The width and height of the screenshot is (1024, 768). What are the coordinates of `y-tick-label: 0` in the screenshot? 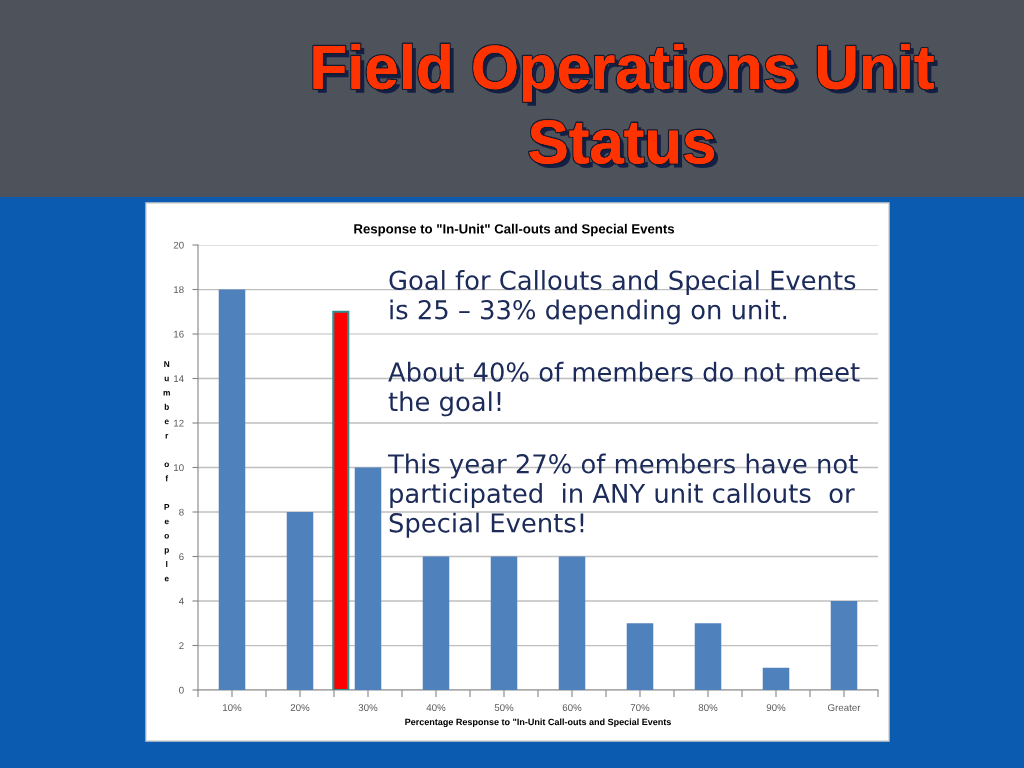 It's located at (181, 690).